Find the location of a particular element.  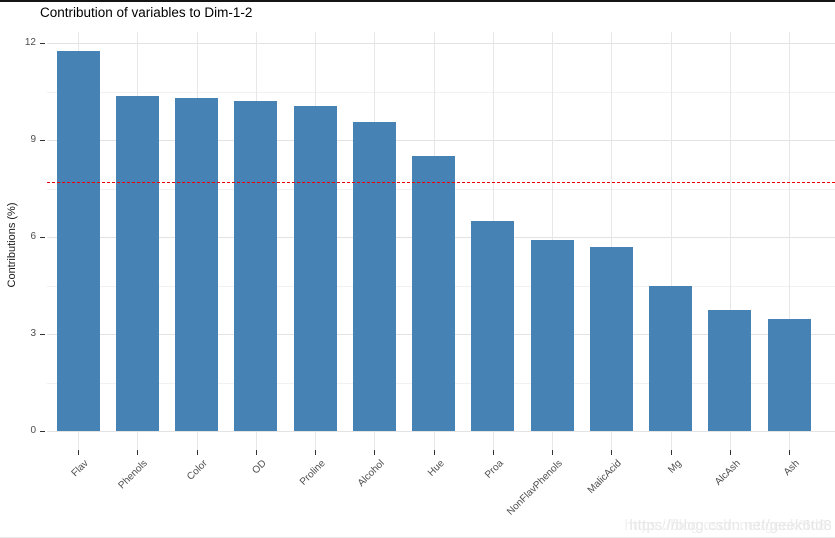

y-tick-label: 3 is located at coordinates (33, 333).